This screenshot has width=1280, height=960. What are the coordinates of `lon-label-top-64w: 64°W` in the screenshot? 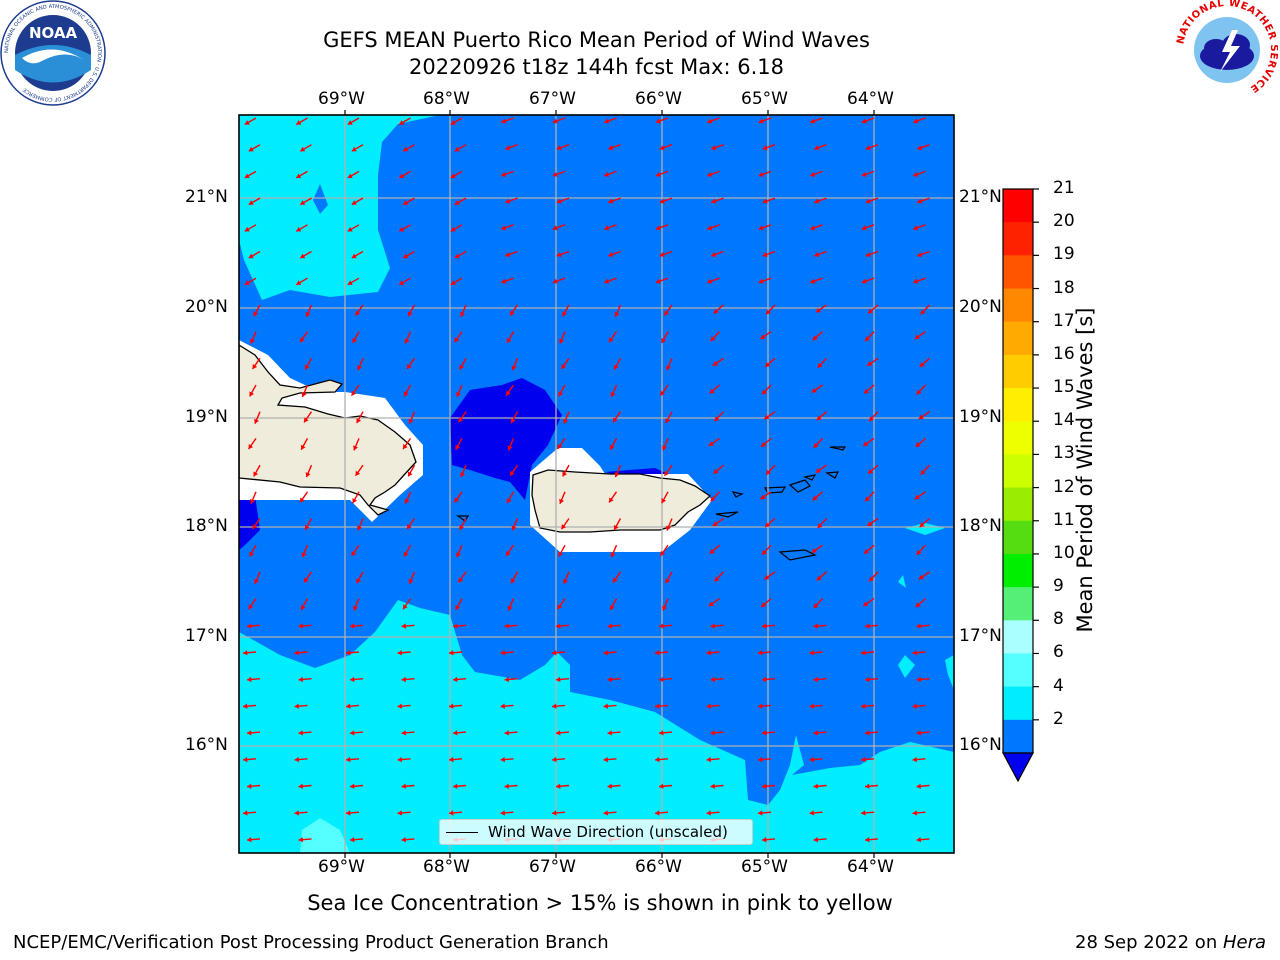 It's located at (870, 99).